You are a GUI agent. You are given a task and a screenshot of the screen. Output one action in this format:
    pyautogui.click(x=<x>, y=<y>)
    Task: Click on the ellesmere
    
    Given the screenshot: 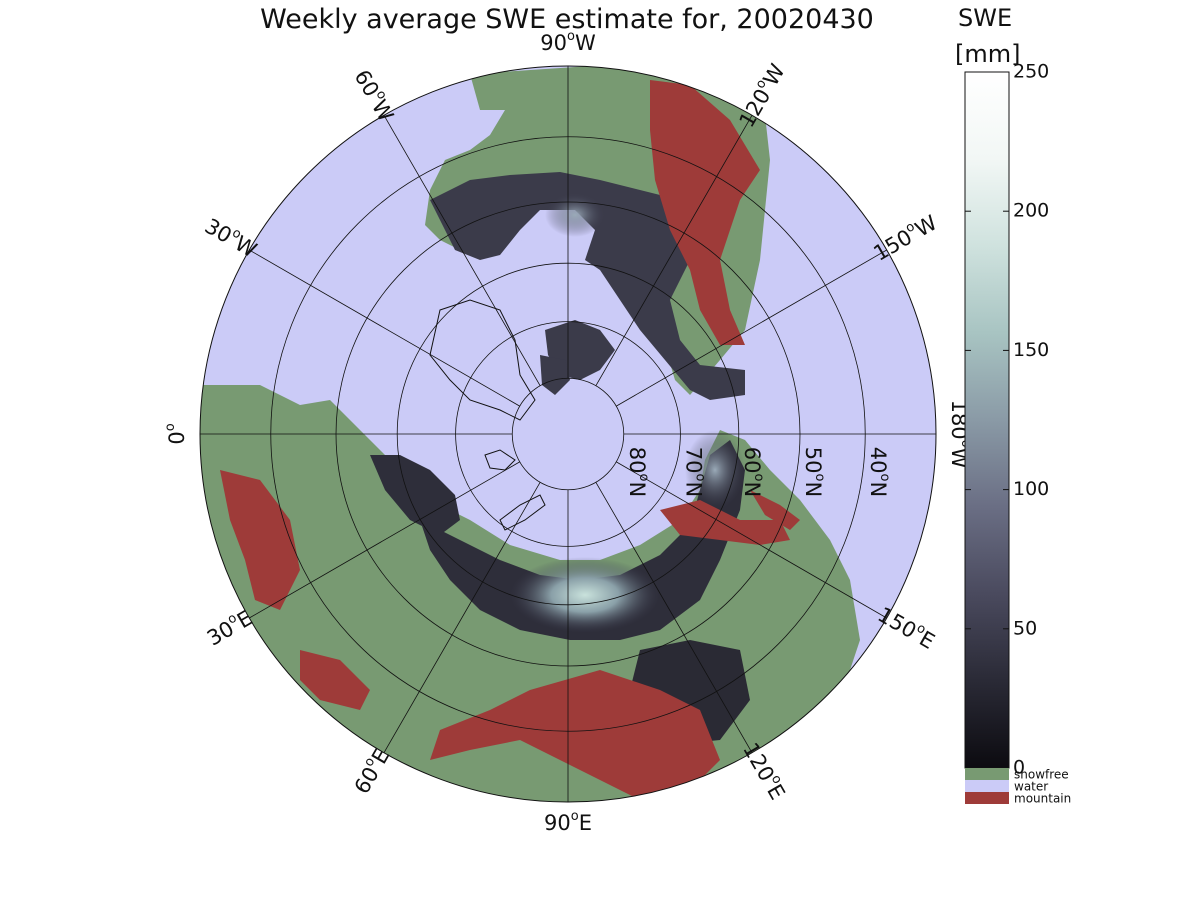 What is the action you would take?
    pyautogui.click(x=555, y=375)
    